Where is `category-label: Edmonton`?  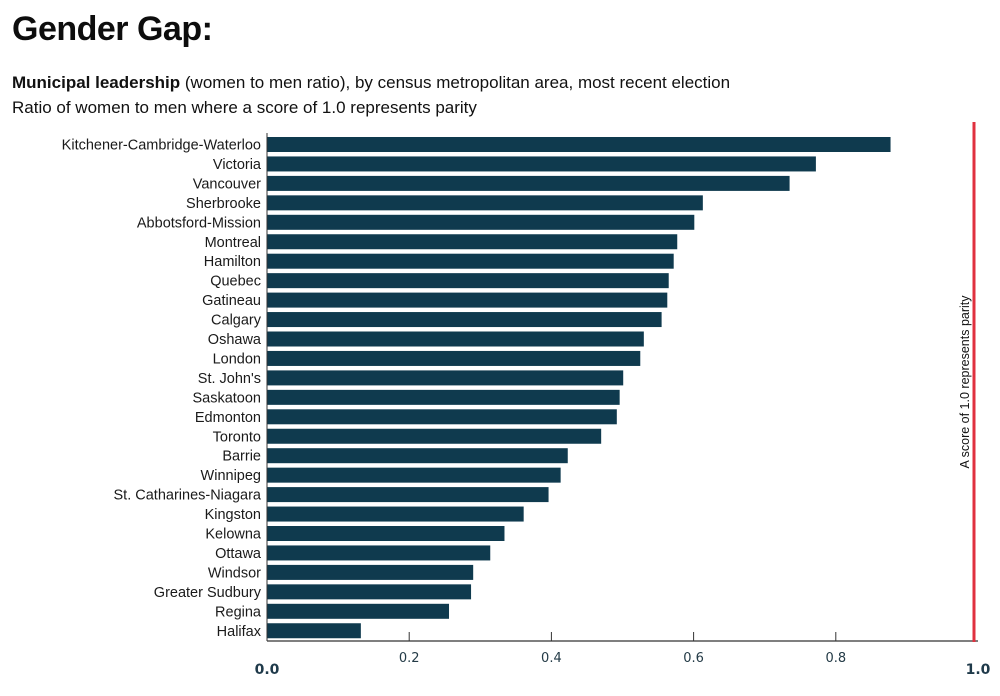
category-label: Edmonton is located at coordinates (228, 418).